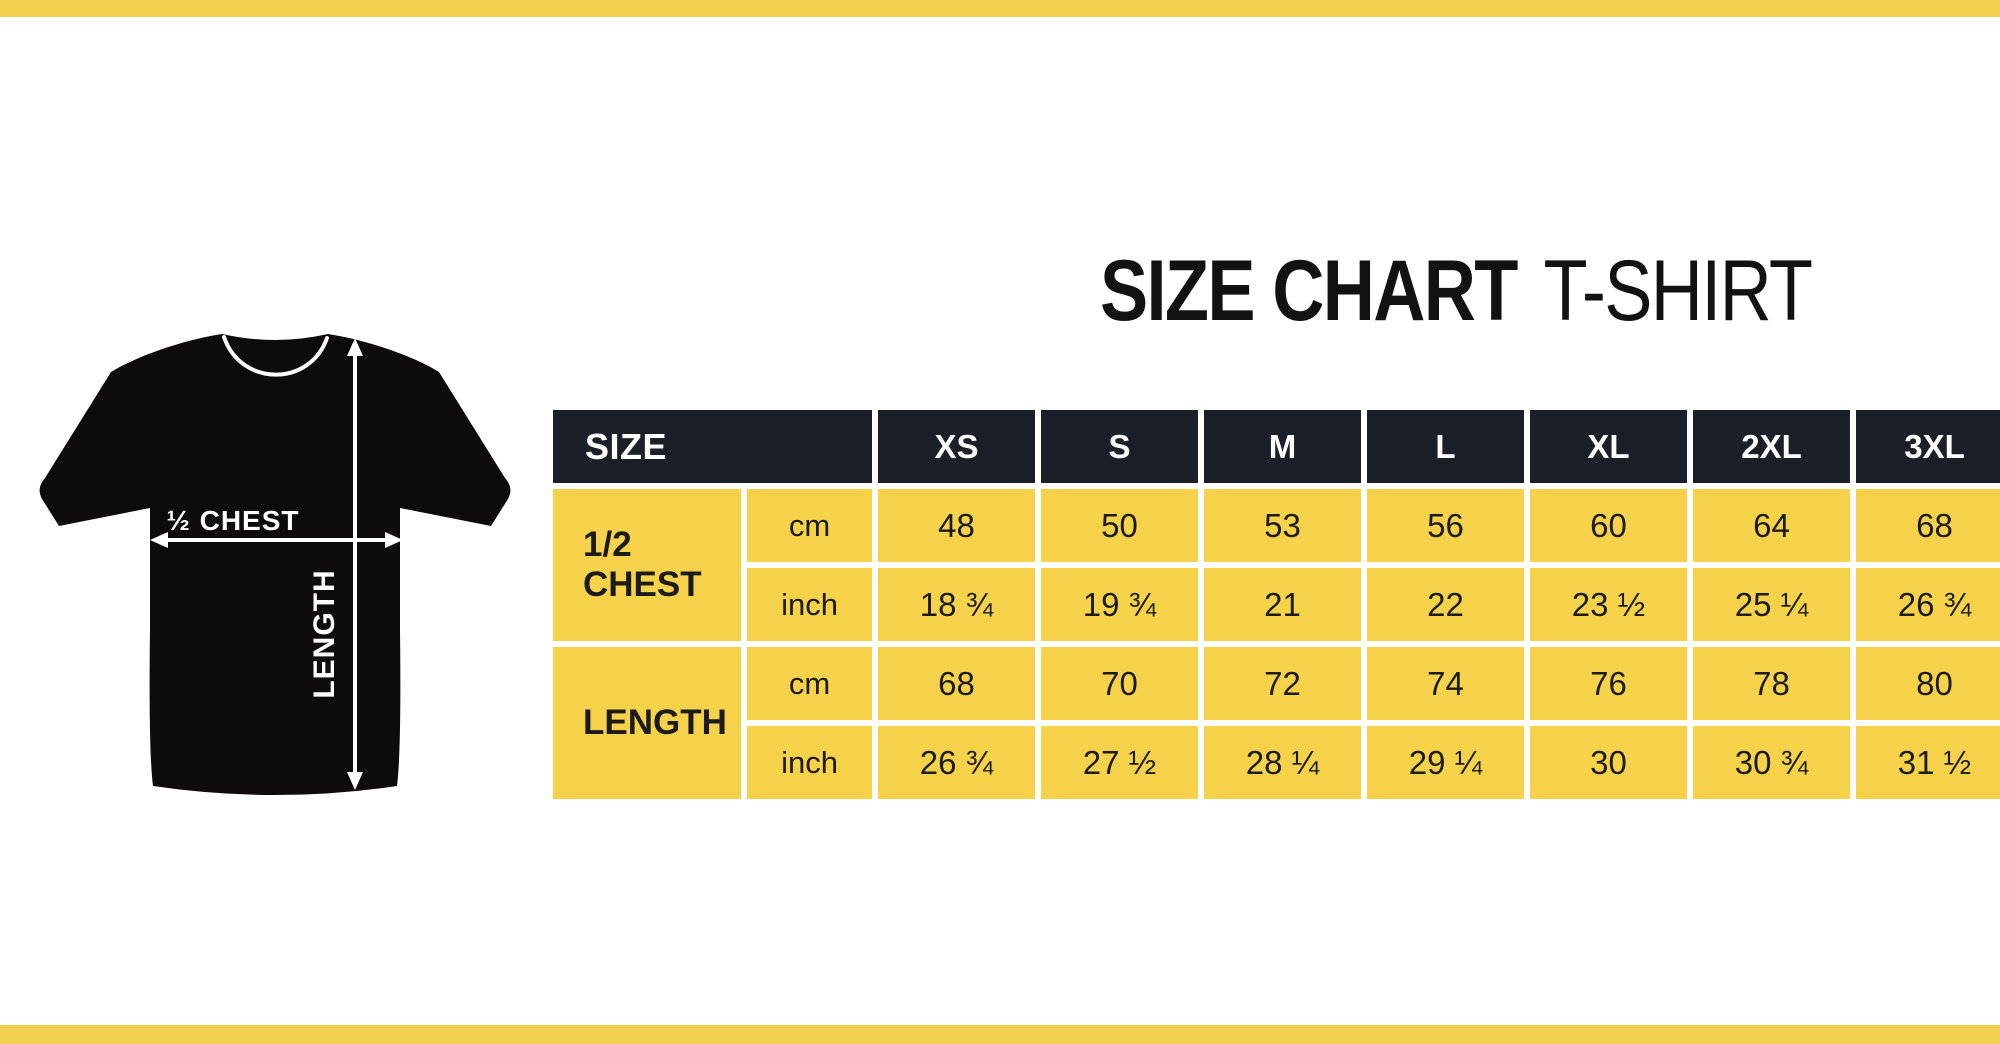  Describe the element at coordinates (1282, 762) in the screenshot. I see `value-cell: 28 ¼` at that location.